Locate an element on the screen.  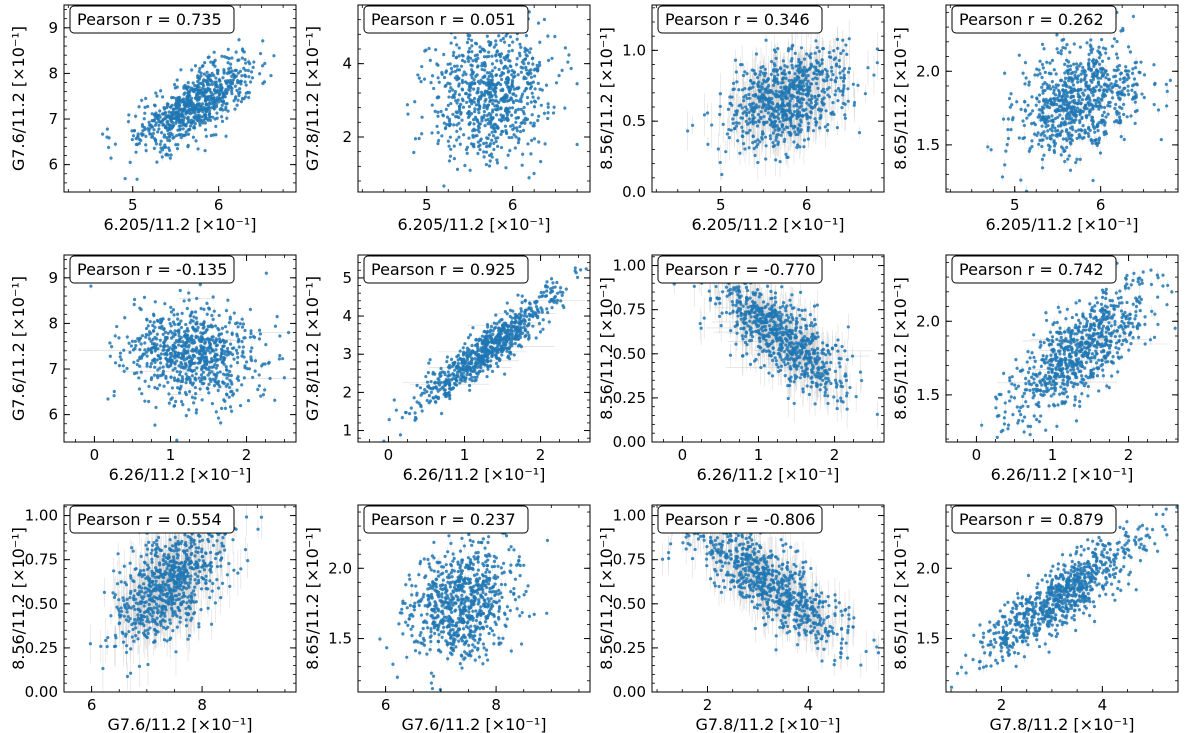
pearson-annotation: Pearson r = 0.051 is located at coordinates (446, 19).